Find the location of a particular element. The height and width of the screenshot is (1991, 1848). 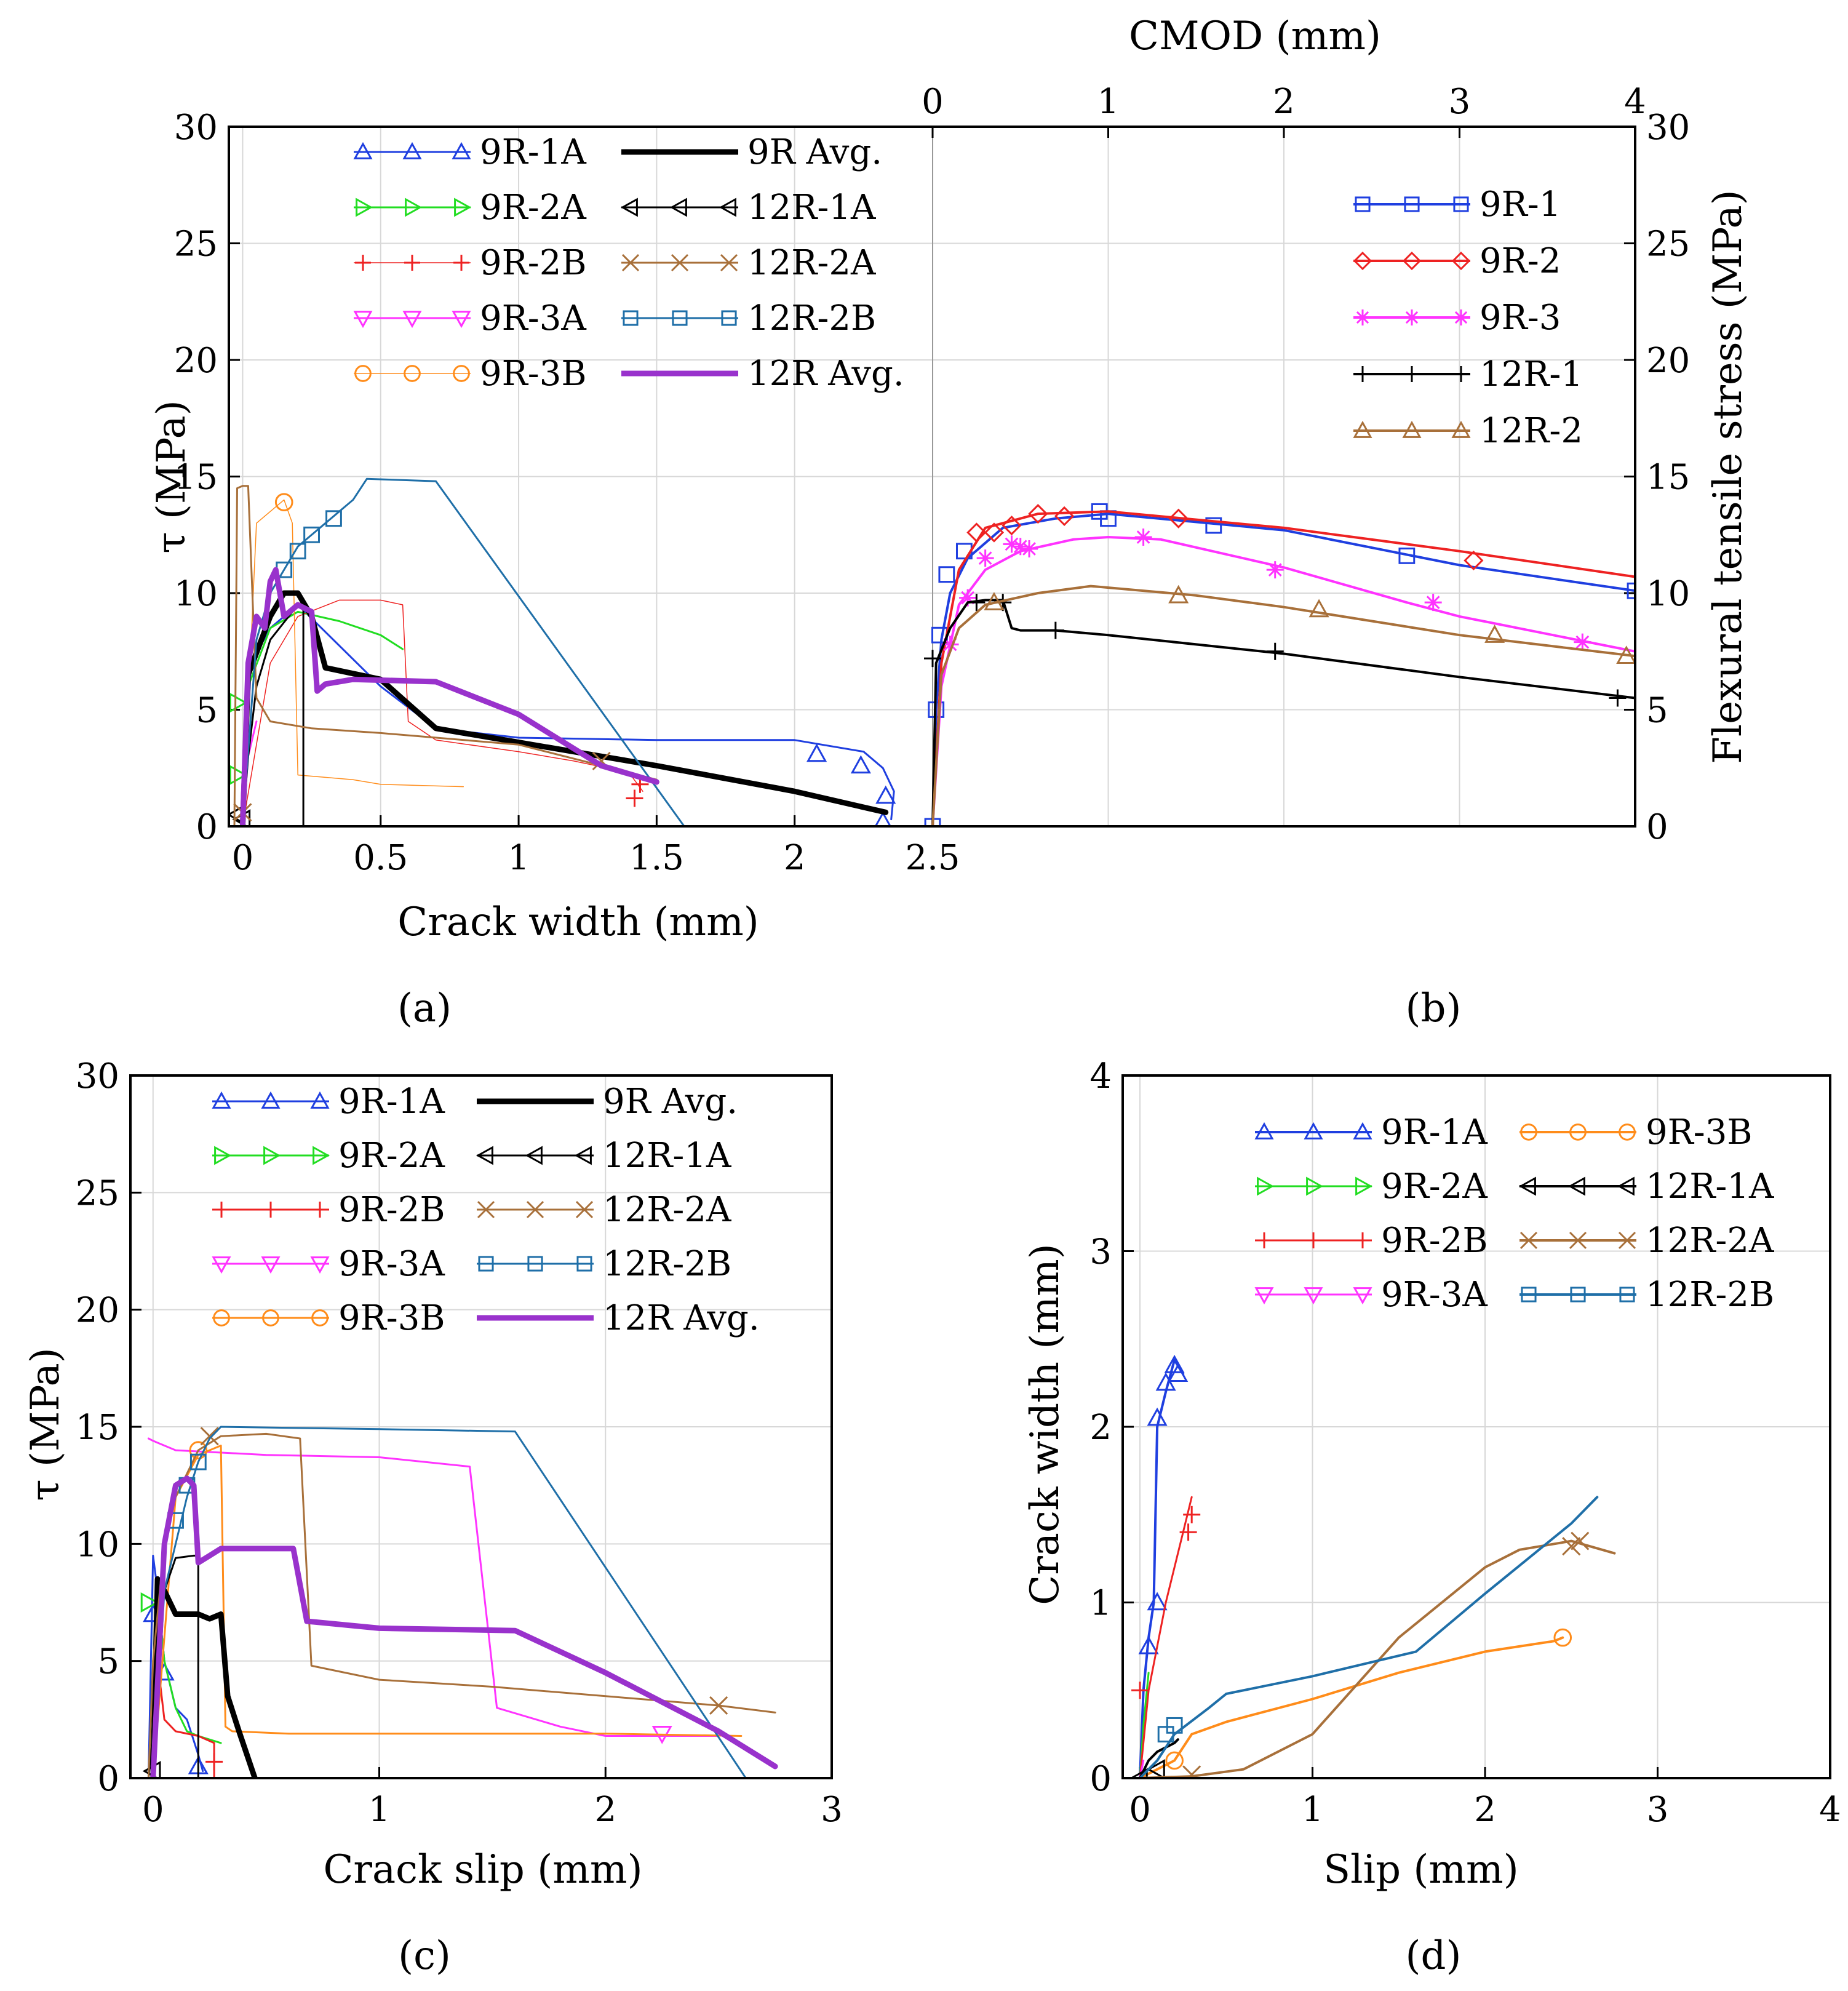

b-legend-label-4: 12R-2 is located at coordinates (1532, 431).